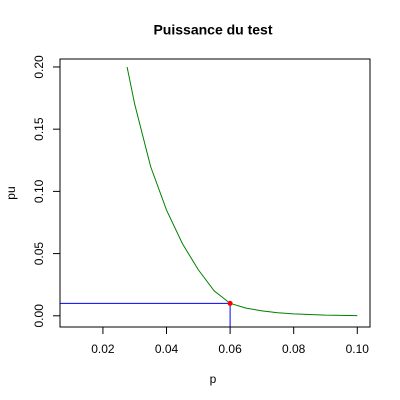  What do you see at coordinates (39, 129) in the screenshot?
I see `y-tick-label: 0.15` at bounding box center [39, 129].